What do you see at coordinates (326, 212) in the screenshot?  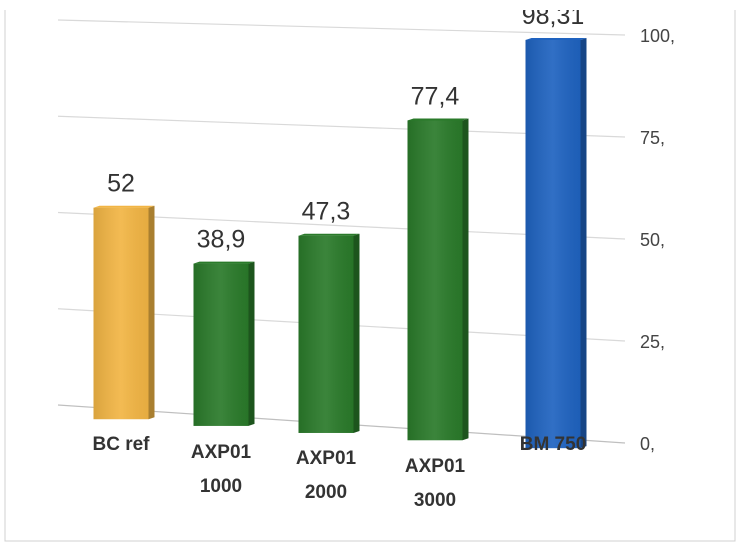 I see `data-label: 47,3` at bounding box center [326, 212].